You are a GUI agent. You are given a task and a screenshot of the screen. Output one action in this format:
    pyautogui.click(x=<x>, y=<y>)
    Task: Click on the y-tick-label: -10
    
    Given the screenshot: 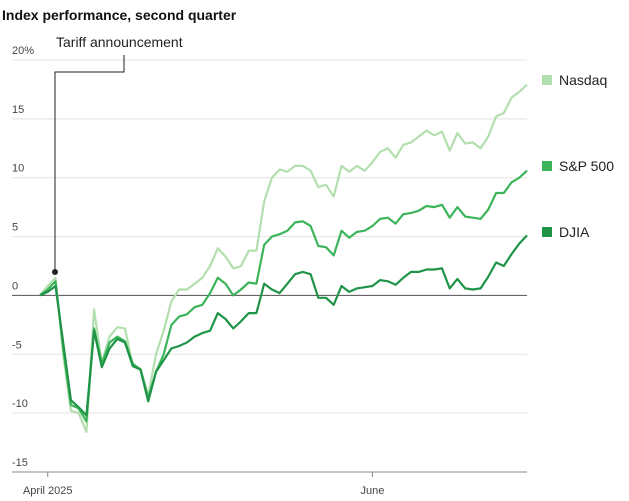 What is the action you would take?
    pyautogui.click(x=20, y=404)
    